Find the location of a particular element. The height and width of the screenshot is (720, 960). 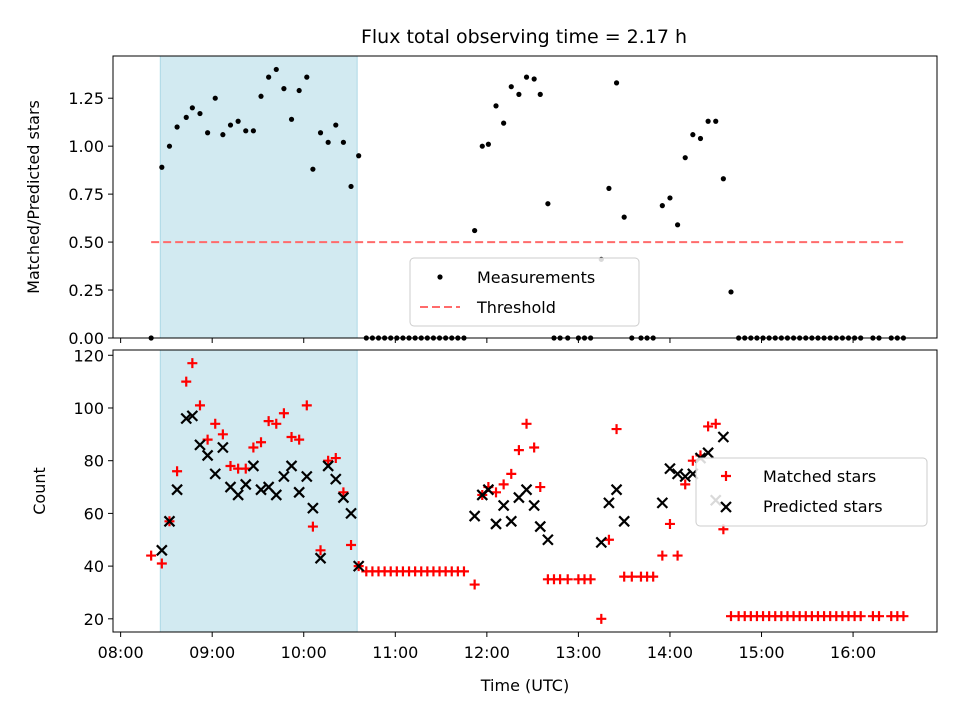

legend: Measurements Threshold is located at coordinates (524, 292).